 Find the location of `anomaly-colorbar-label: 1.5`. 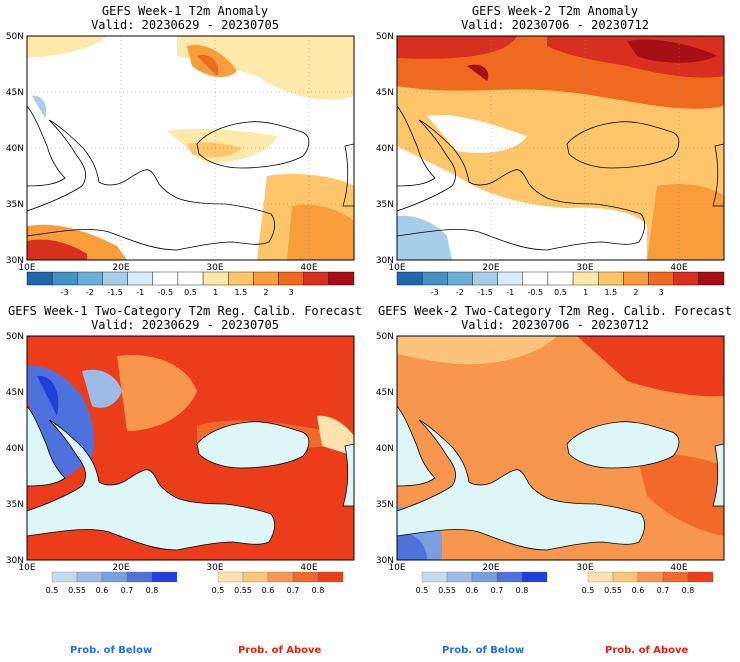

anomaly-colorbar-label: 1.5 is located at coordinates (610, 292).